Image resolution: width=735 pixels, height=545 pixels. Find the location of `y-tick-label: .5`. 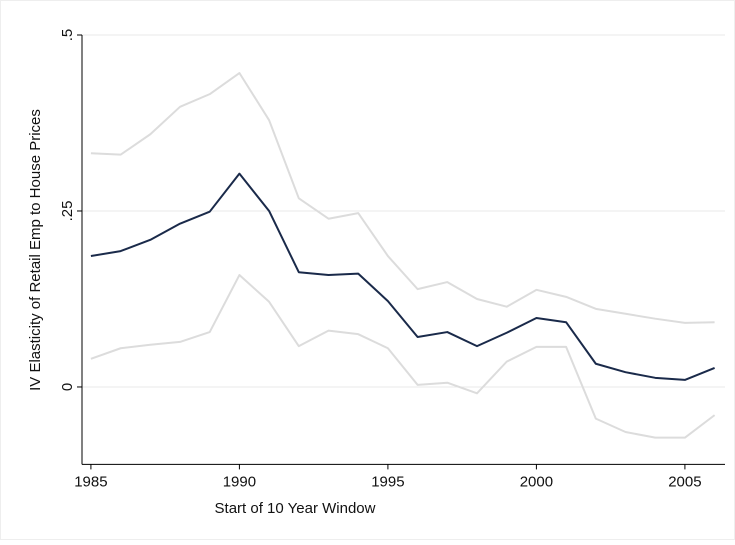

y-tick-label: .5 is located at coordinates (67, 35).